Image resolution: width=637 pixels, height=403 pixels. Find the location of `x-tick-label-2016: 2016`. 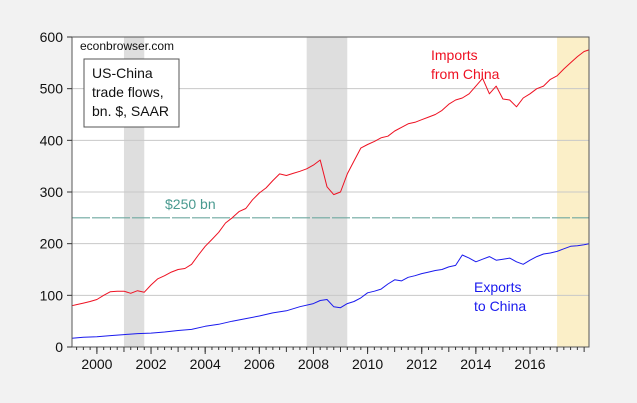

x-tick-label-2016: 2016 is located at coordinates (529, 364).